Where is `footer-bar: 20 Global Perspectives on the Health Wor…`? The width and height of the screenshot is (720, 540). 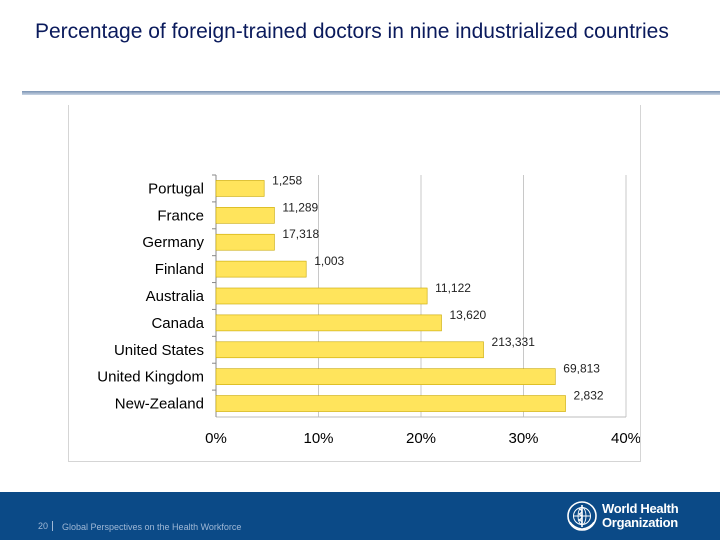
footer-bar: 20 Global Perspectives on the Health Wor… is located at coordinates (360, 516).